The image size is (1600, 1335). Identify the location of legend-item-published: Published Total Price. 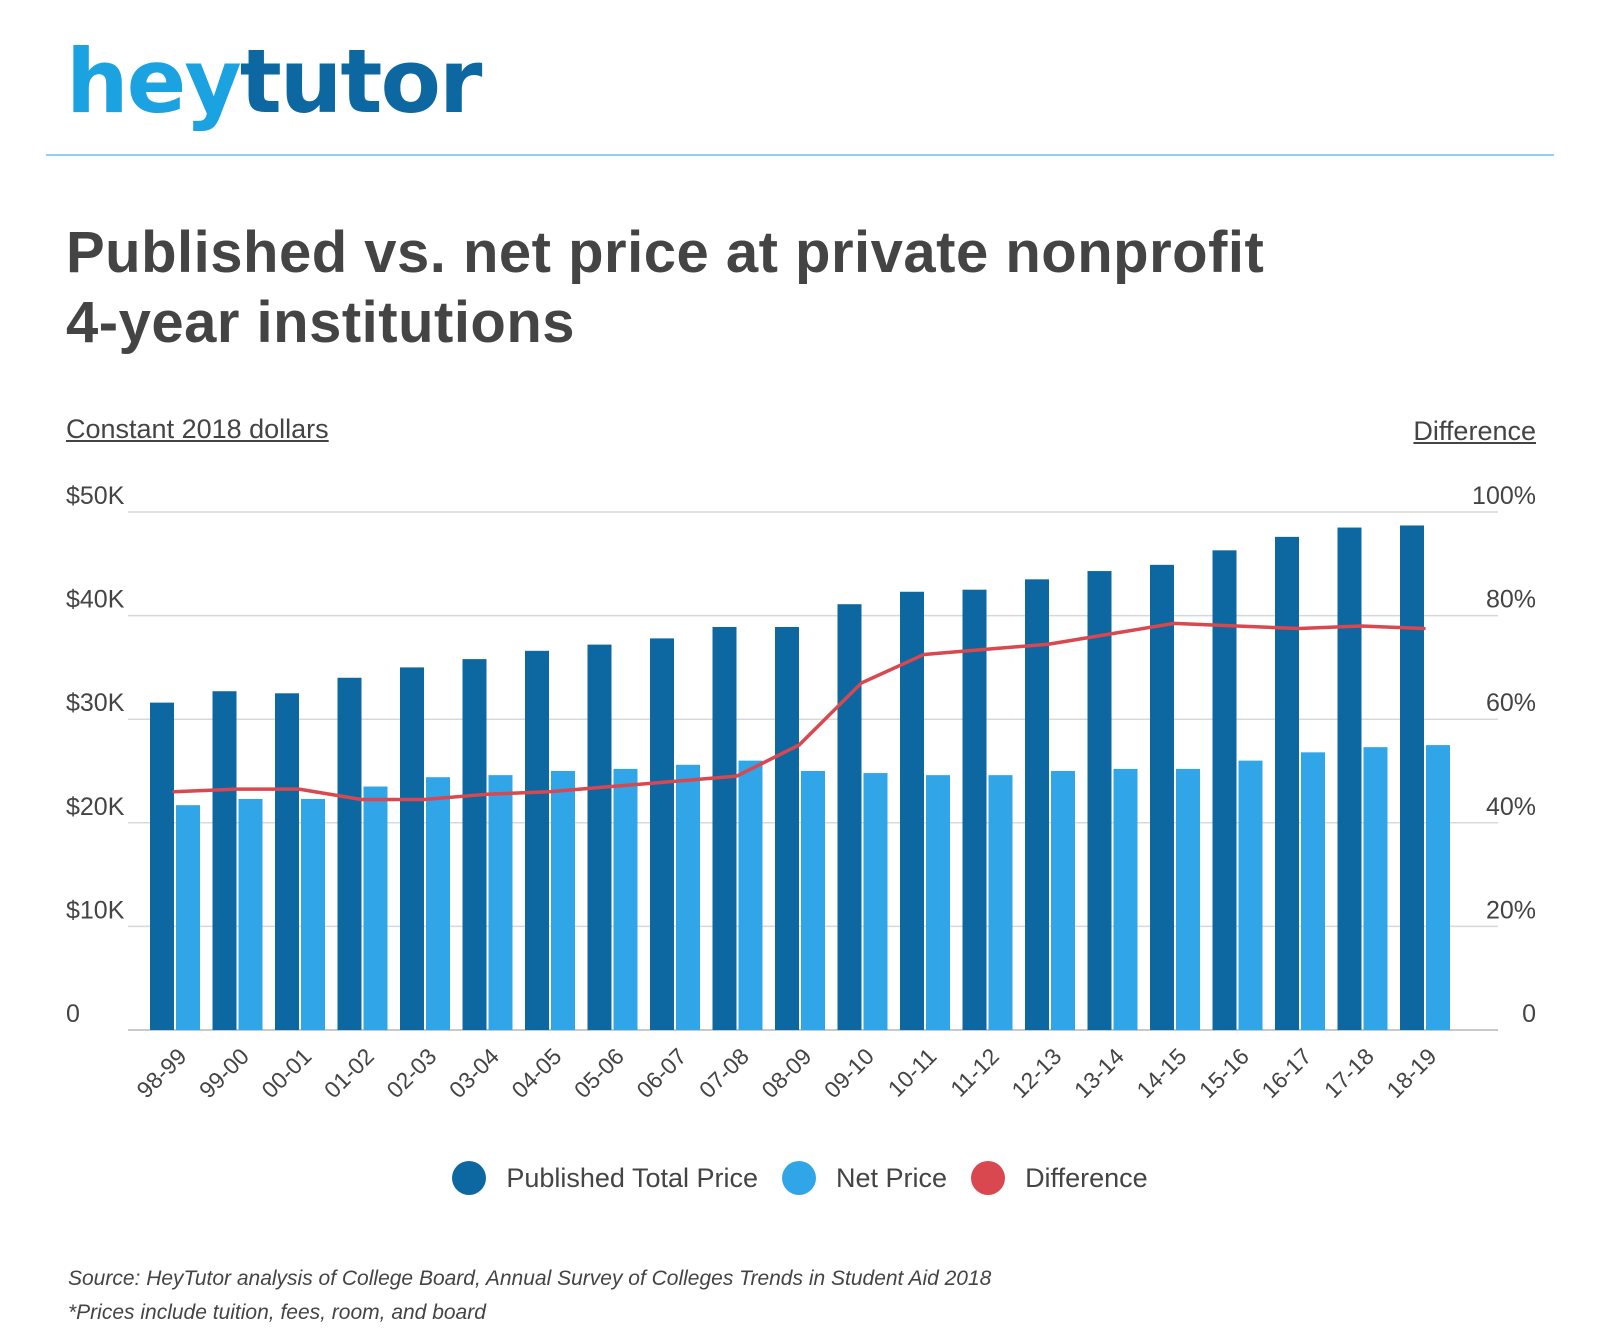
(605, 1178).